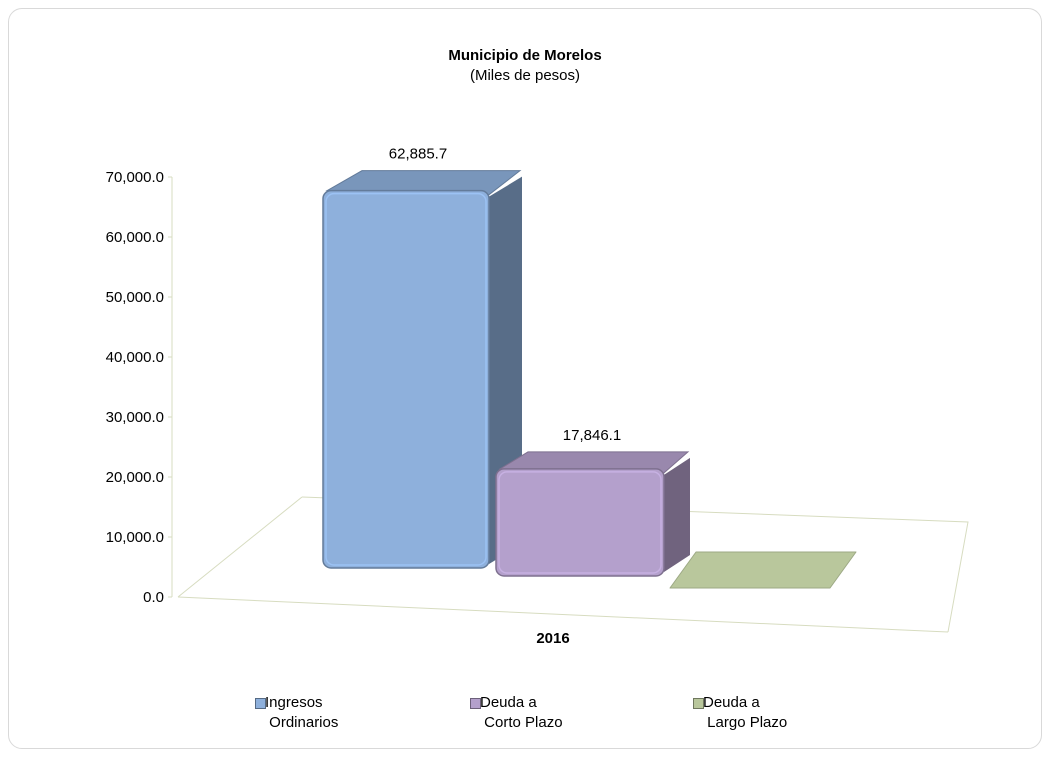 The width and height of the screenshot is (1050, 757). I want to click on y-tick-label: 30,000.0, so click(135, 417).